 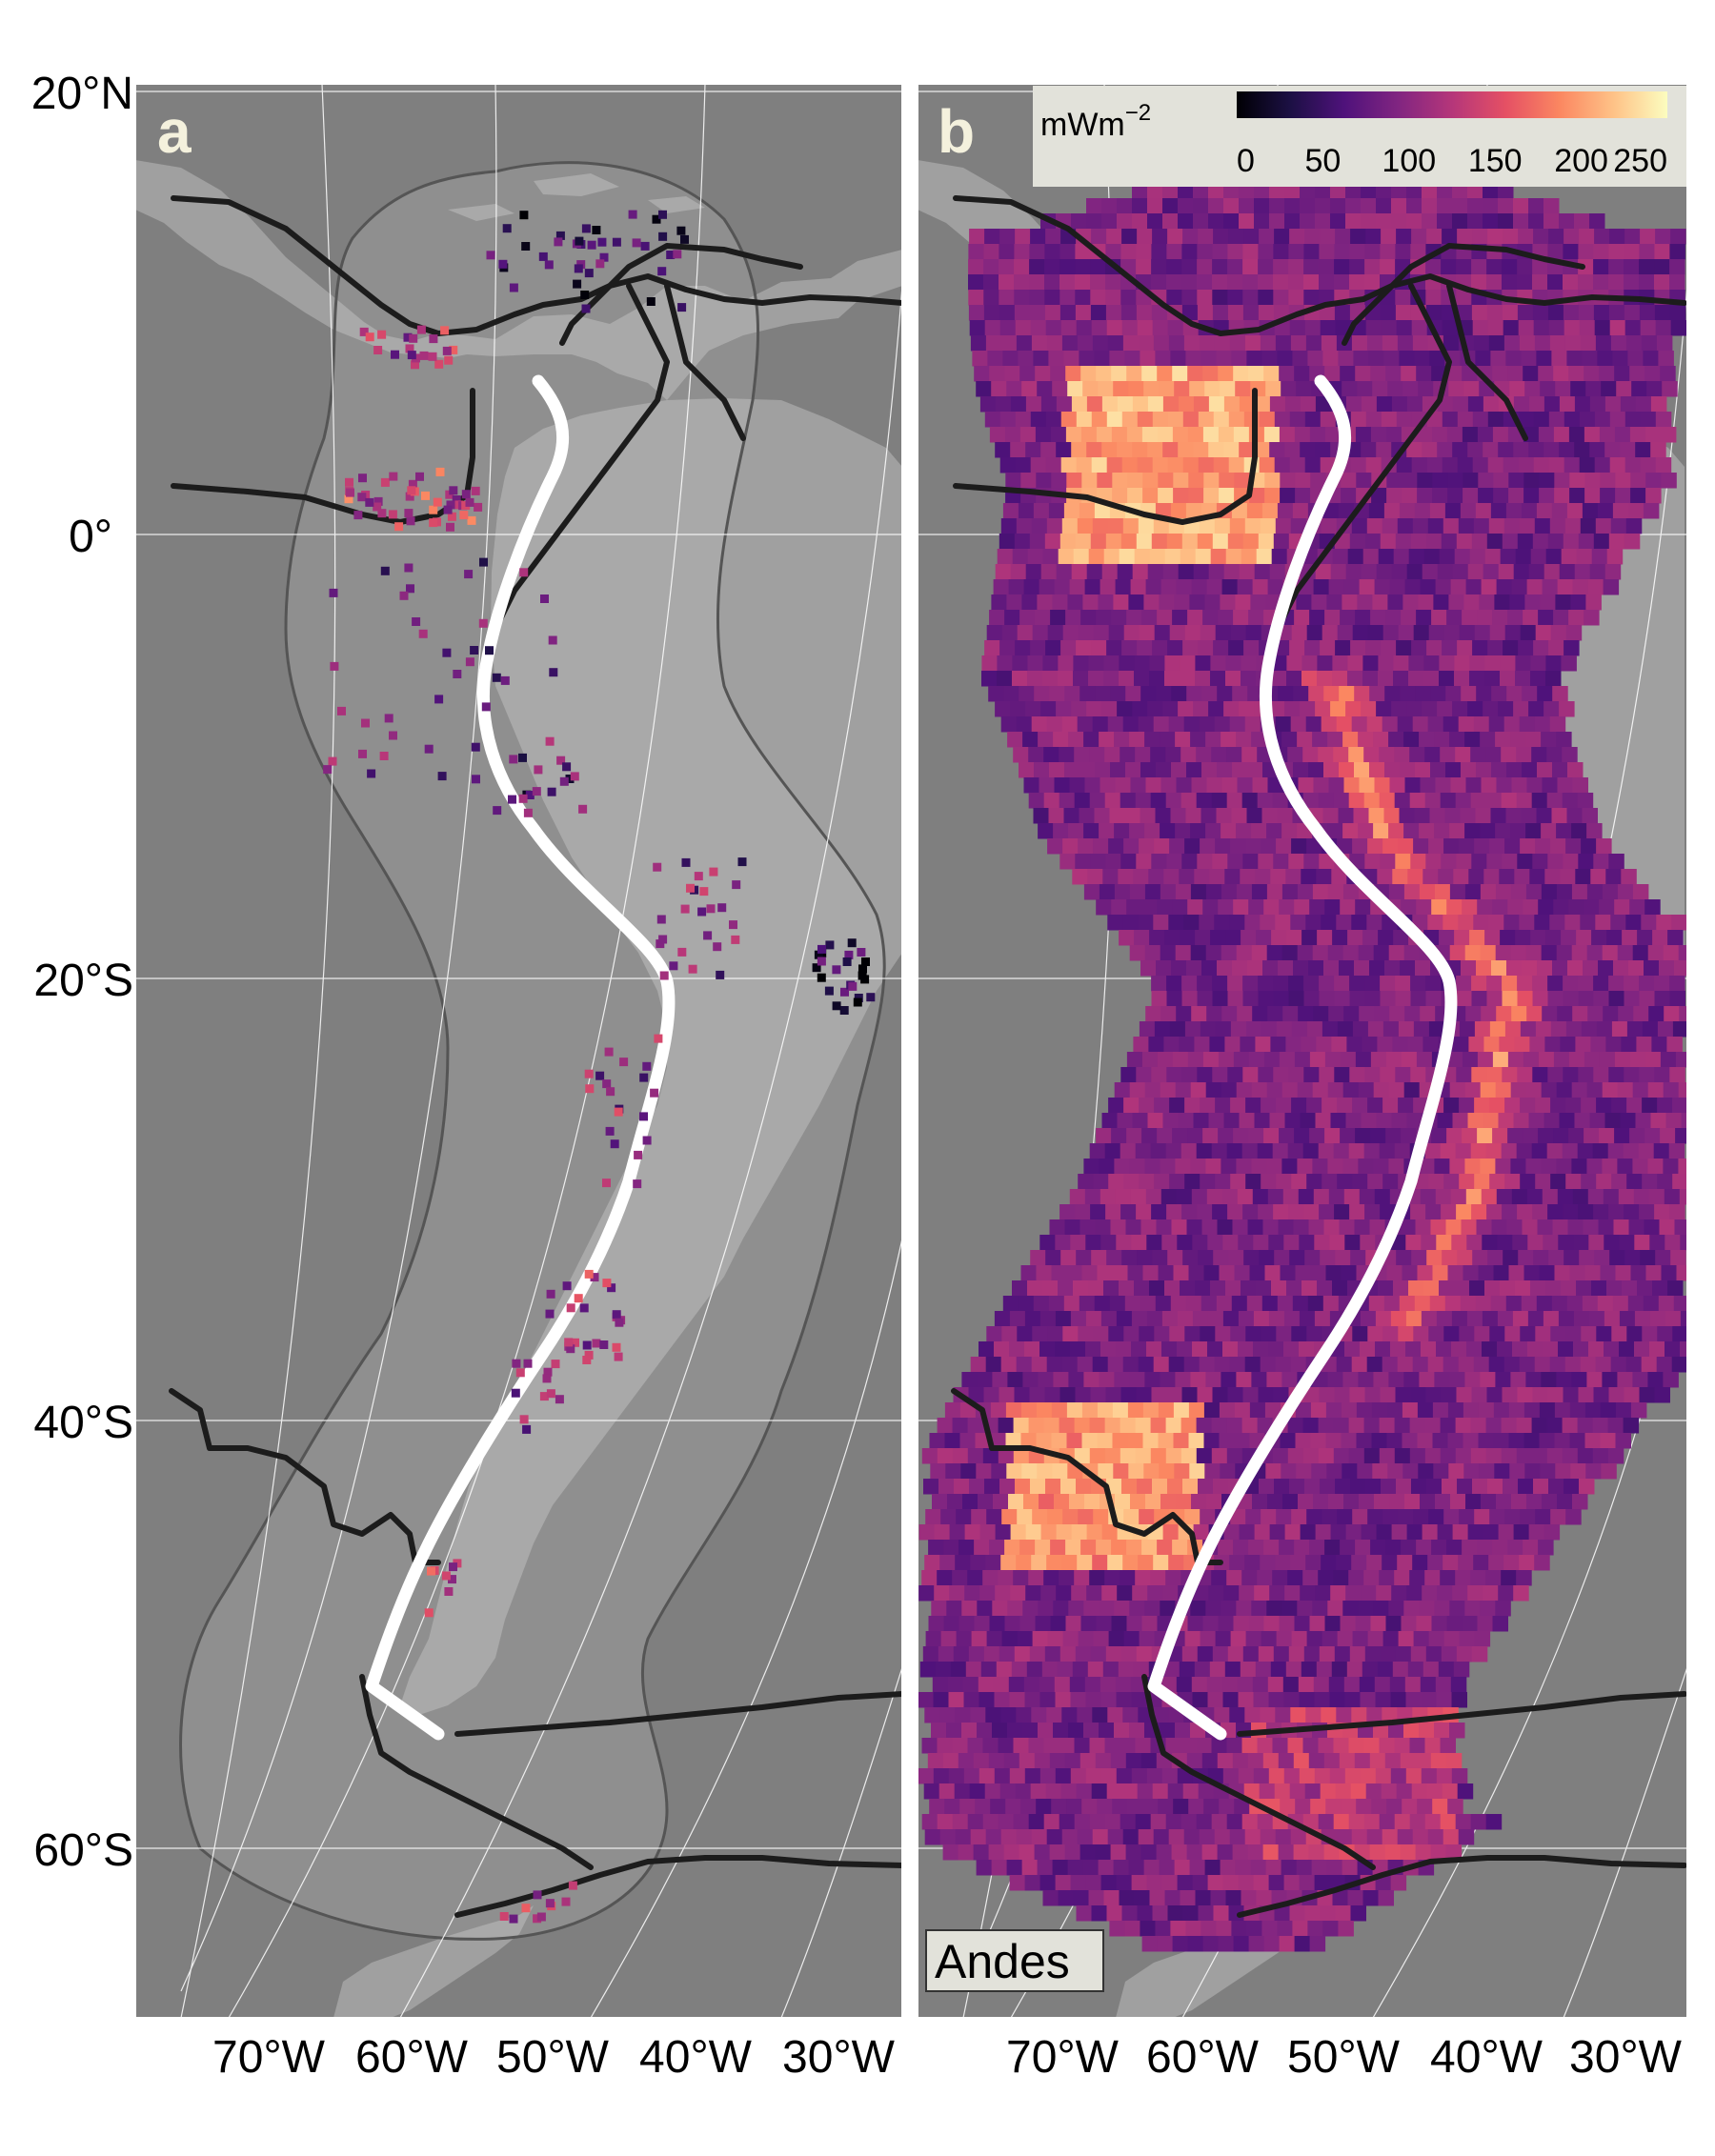 What do you see at coordinates (83, 1851) in the screenshot?
I see `lat-label-60S: 60°S` at bounding box center [83, 1851].